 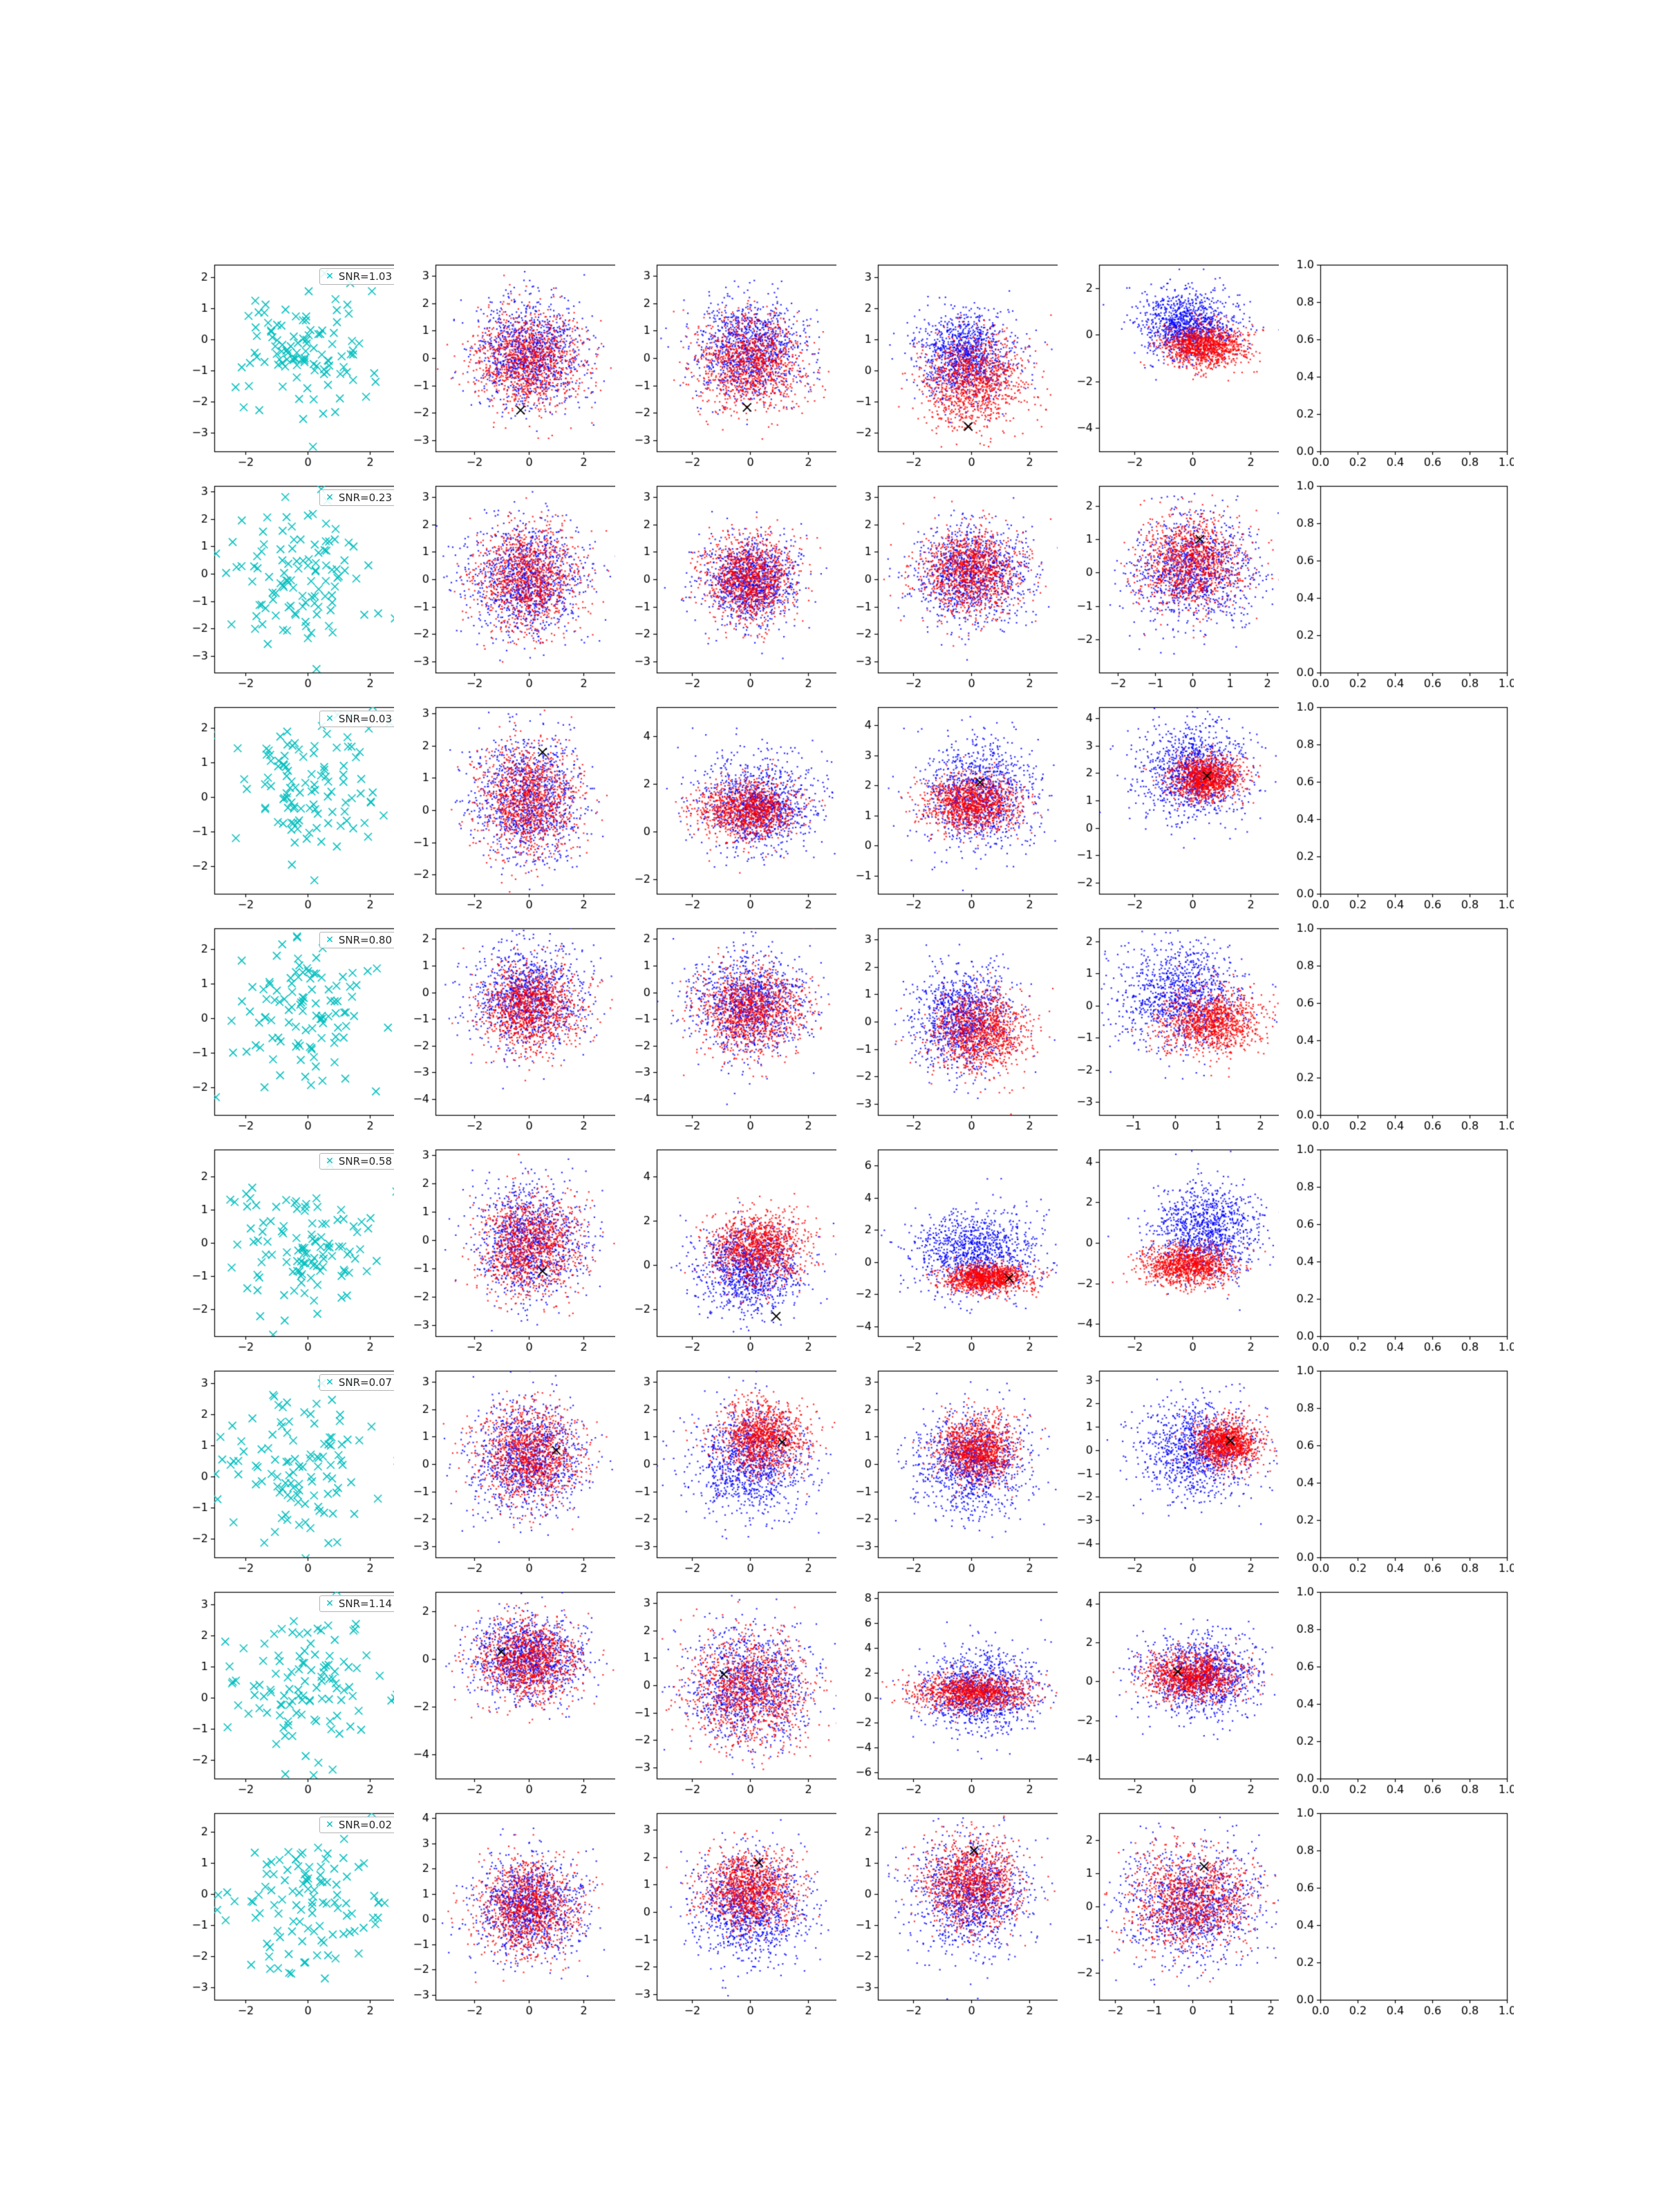 I want to click on subplot-r4c6, so click(x=1396, y=1030).